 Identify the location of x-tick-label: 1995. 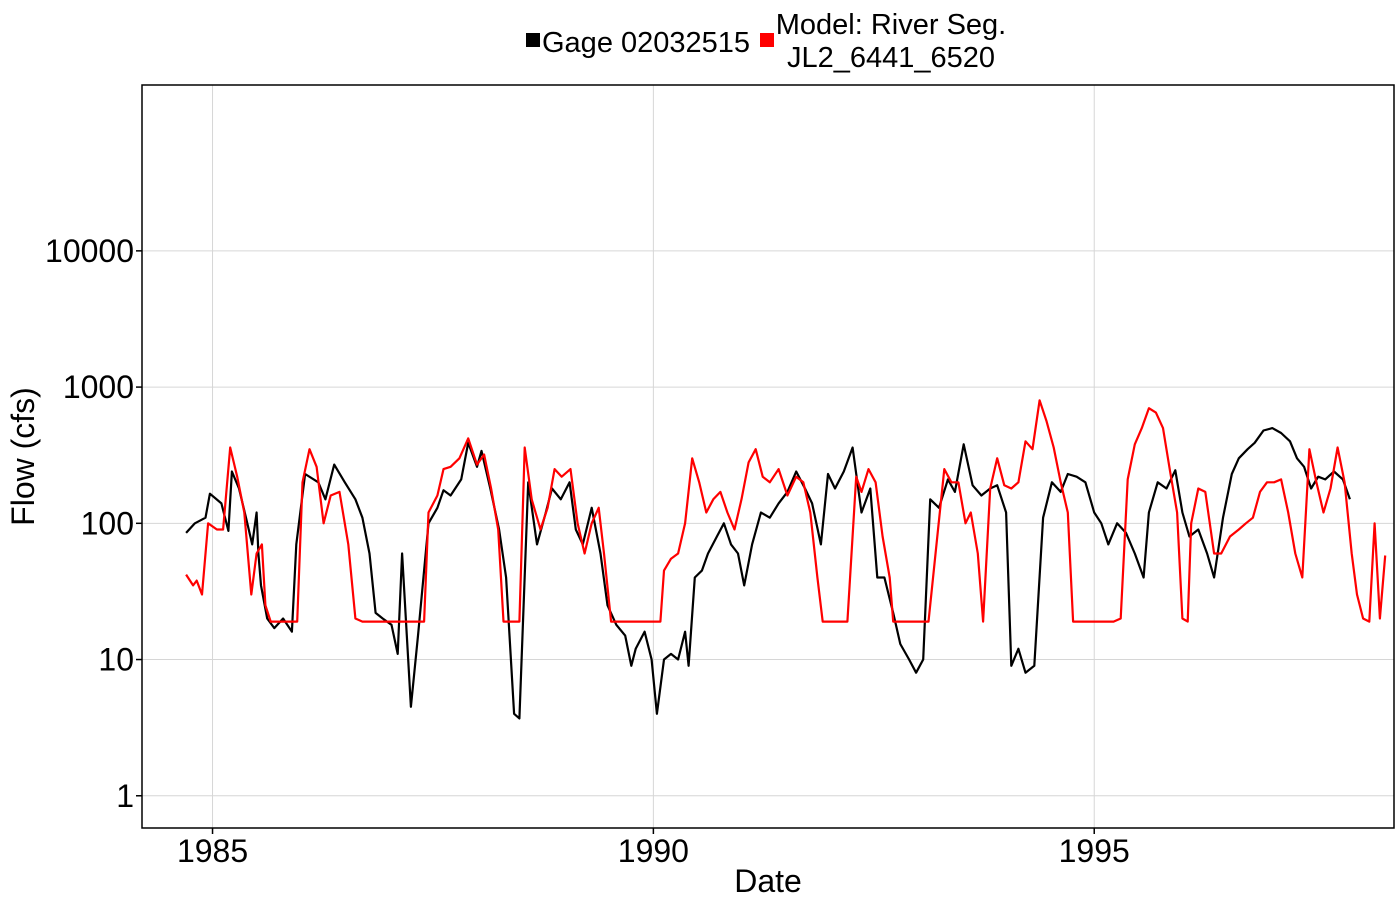
(1094, 851).